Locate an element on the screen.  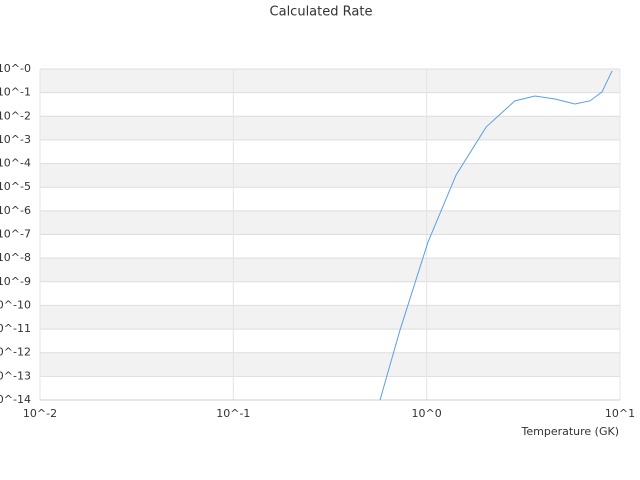
y-tick-label: 10^-8 is located at coordinates (15, 257).